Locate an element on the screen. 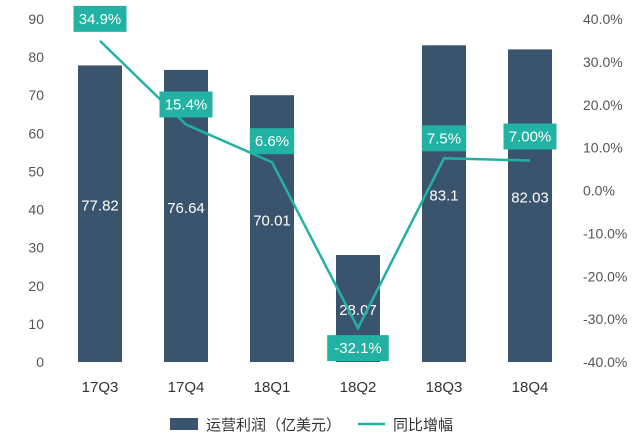 The height and width of the screenshot is (444, 641). x-tick-label: 18Q4 is located at coordinates (530, 387).